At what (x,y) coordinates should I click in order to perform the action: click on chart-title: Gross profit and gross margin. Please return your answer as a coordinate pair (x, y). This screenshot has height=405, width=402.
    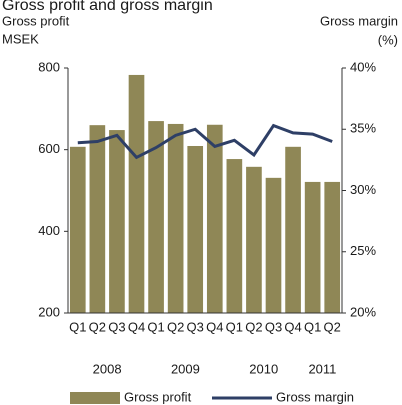
    Looking at the image, I should click on (107, 7).